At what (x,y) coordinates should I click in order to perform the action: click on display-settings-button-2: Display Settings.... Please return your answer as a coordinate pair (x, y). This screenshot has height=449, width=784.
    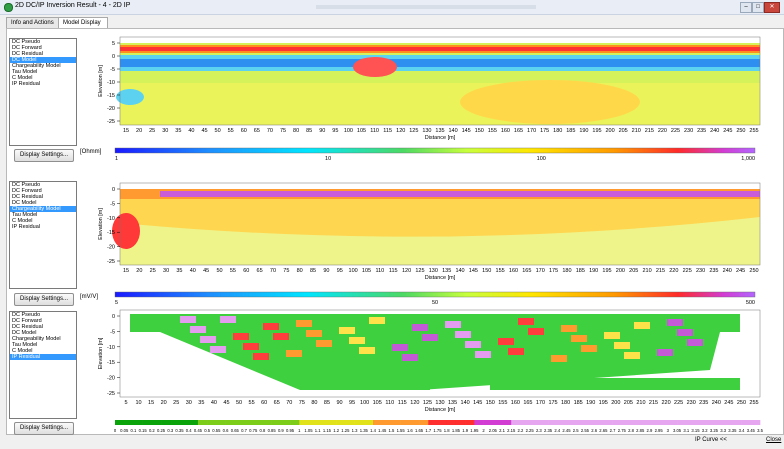
    Looking at the image, I should click on (44, 299).